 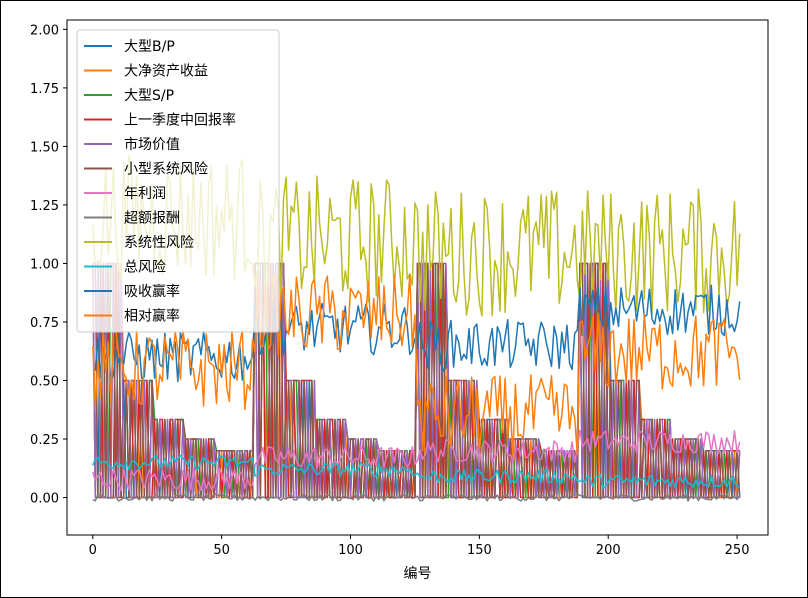 What do you see at coordinates (145, 194) in the screenshot?
I see `legend-label: 年利润` at bounding box center [145, 194].